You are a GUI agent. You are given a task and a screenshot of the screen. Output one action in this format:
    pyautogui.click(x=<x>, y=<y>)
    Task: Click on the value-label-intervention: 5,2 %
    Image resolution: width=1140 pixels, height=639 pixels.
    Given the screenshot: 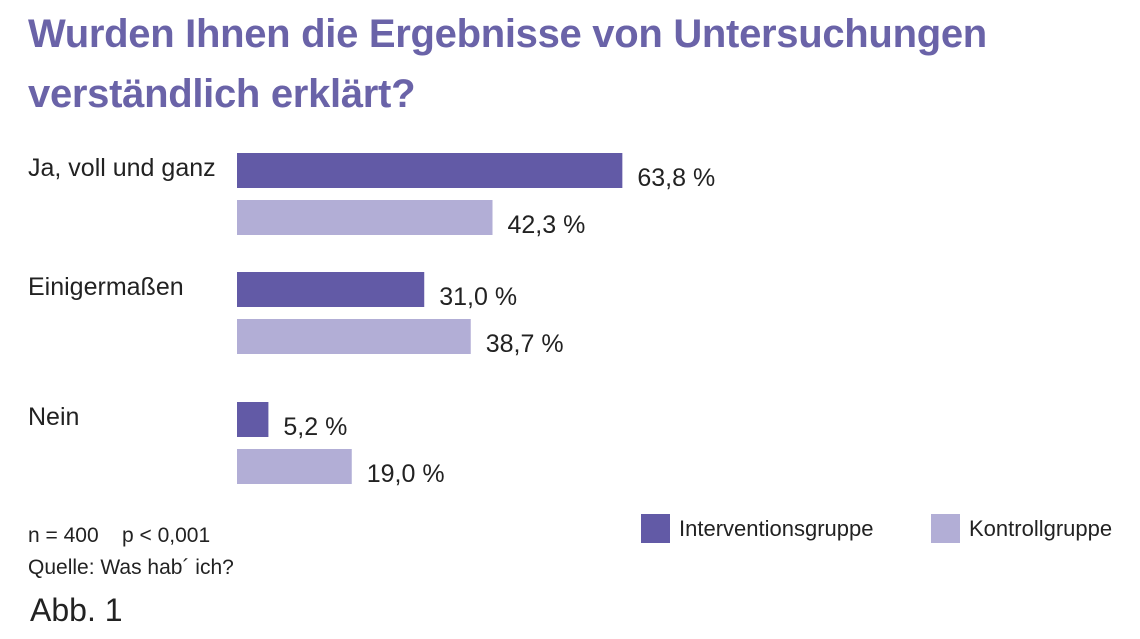 What is the action you would take?
    pyautogui.click(x=315, y=427)
    